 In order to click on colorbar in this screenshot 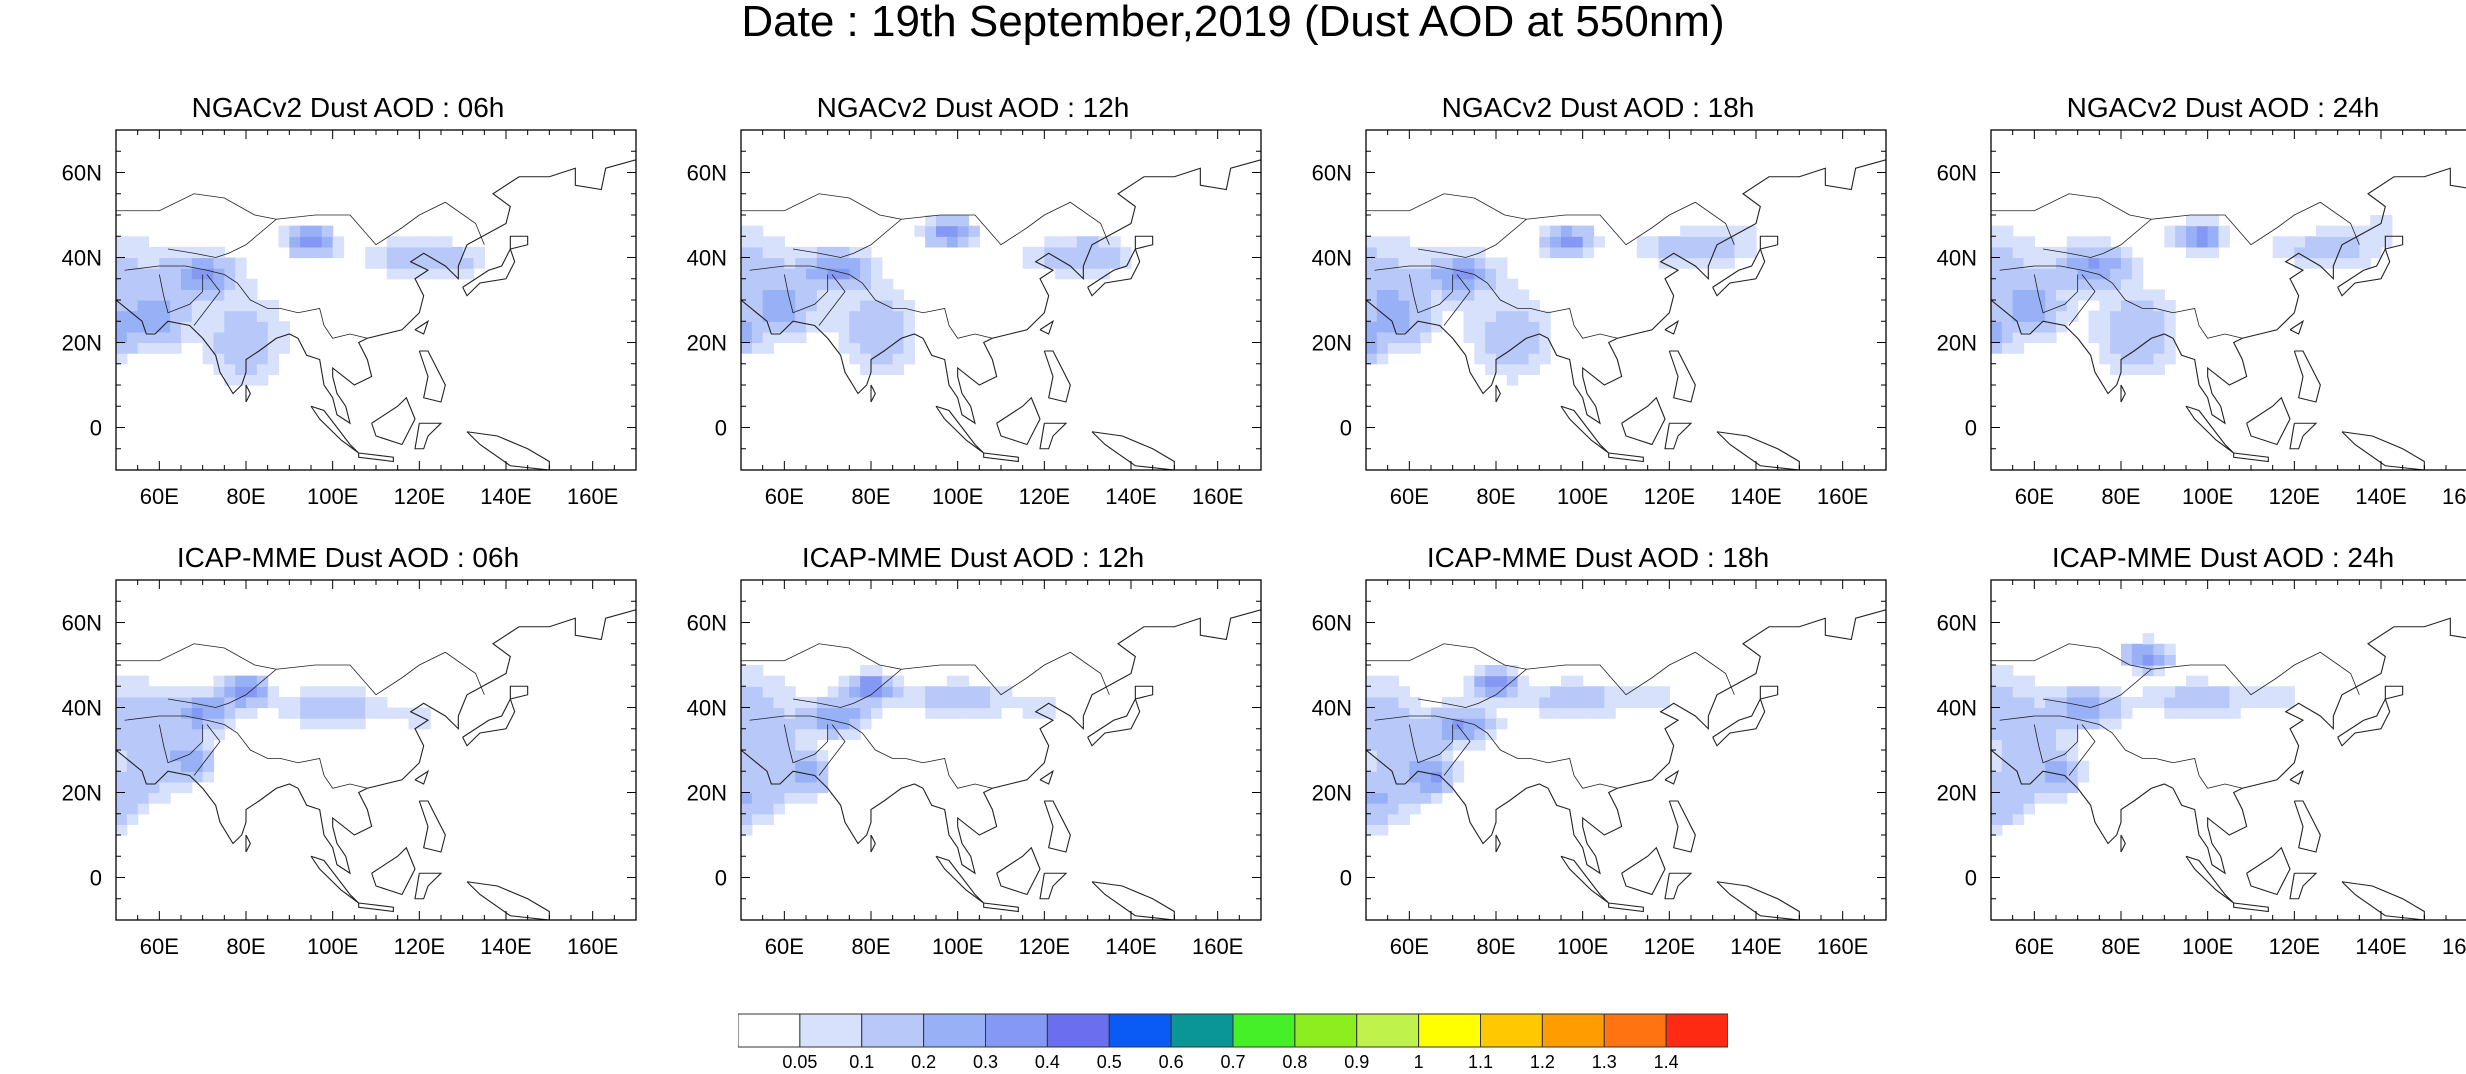, I will do `click(1233, 1030)`.